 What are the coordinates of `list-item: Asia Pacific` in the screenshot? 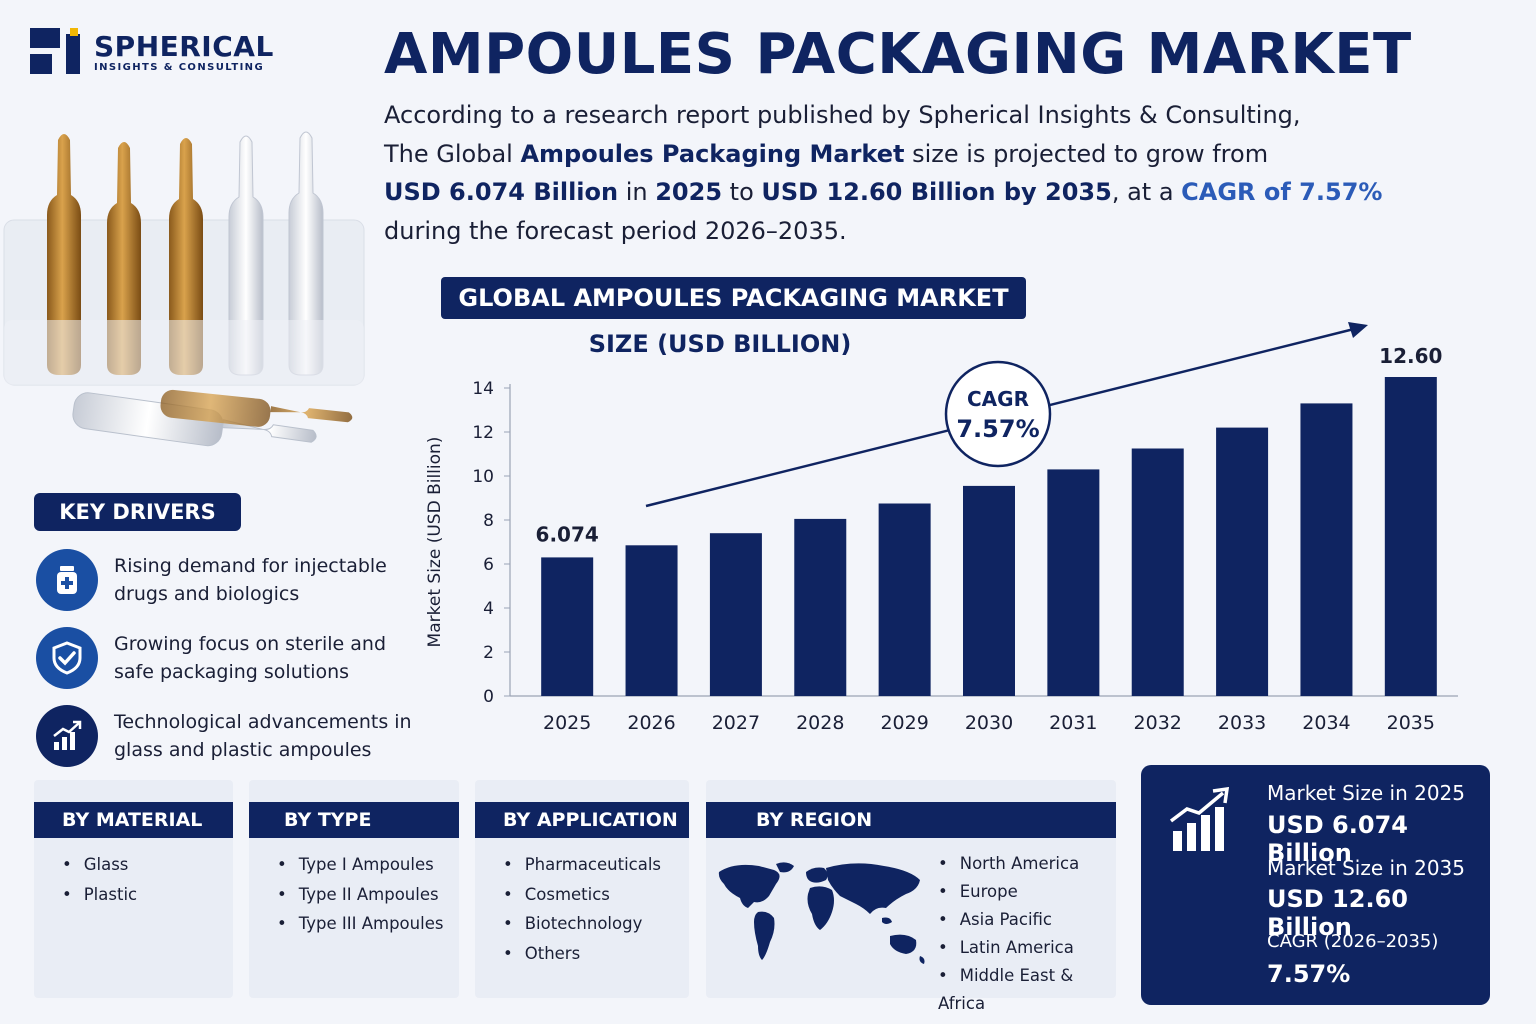 It's located at (1027, 920).